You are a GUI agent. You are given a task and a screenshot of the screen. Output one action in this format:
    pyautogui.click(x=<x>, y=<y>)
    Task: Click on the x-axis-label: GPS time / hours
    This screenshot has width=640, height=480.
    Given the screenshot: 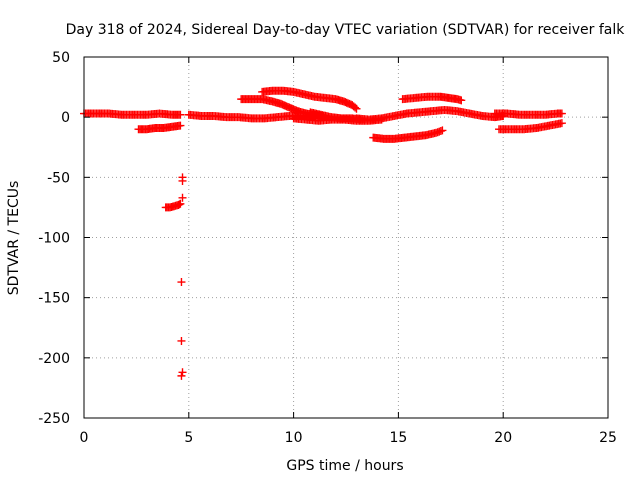 What is the action you would take?
    pyautogui.click(x=344, y=466)
    